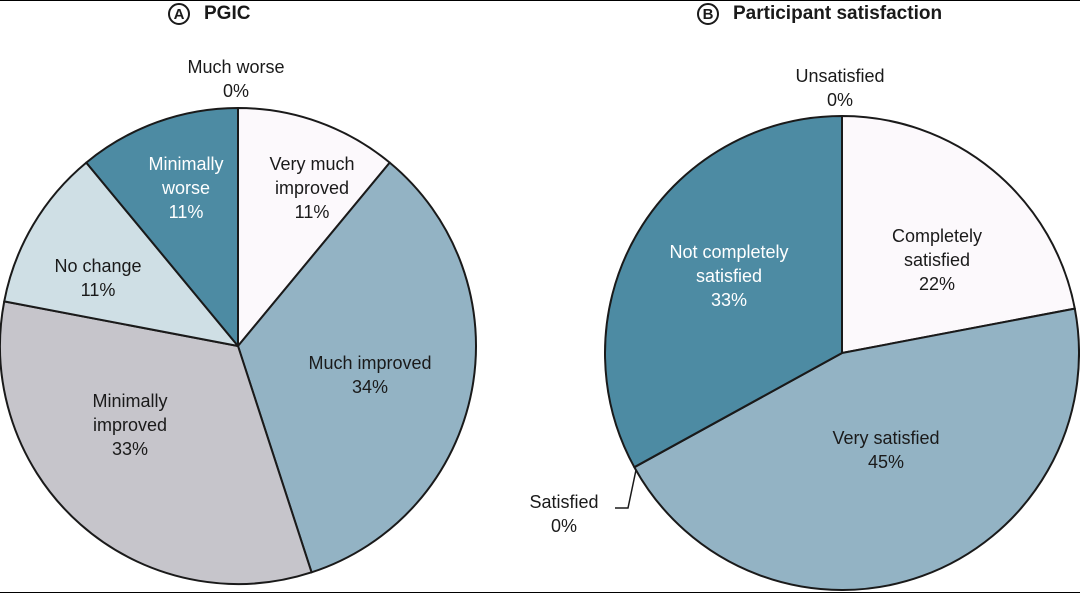 Image resolution: width=1080 pixels, height=593 pixels. What do you see at coordinates (886, 462) in the screenshot?
I see `slice-label-line: 45%` at bounding box center [886, 462].